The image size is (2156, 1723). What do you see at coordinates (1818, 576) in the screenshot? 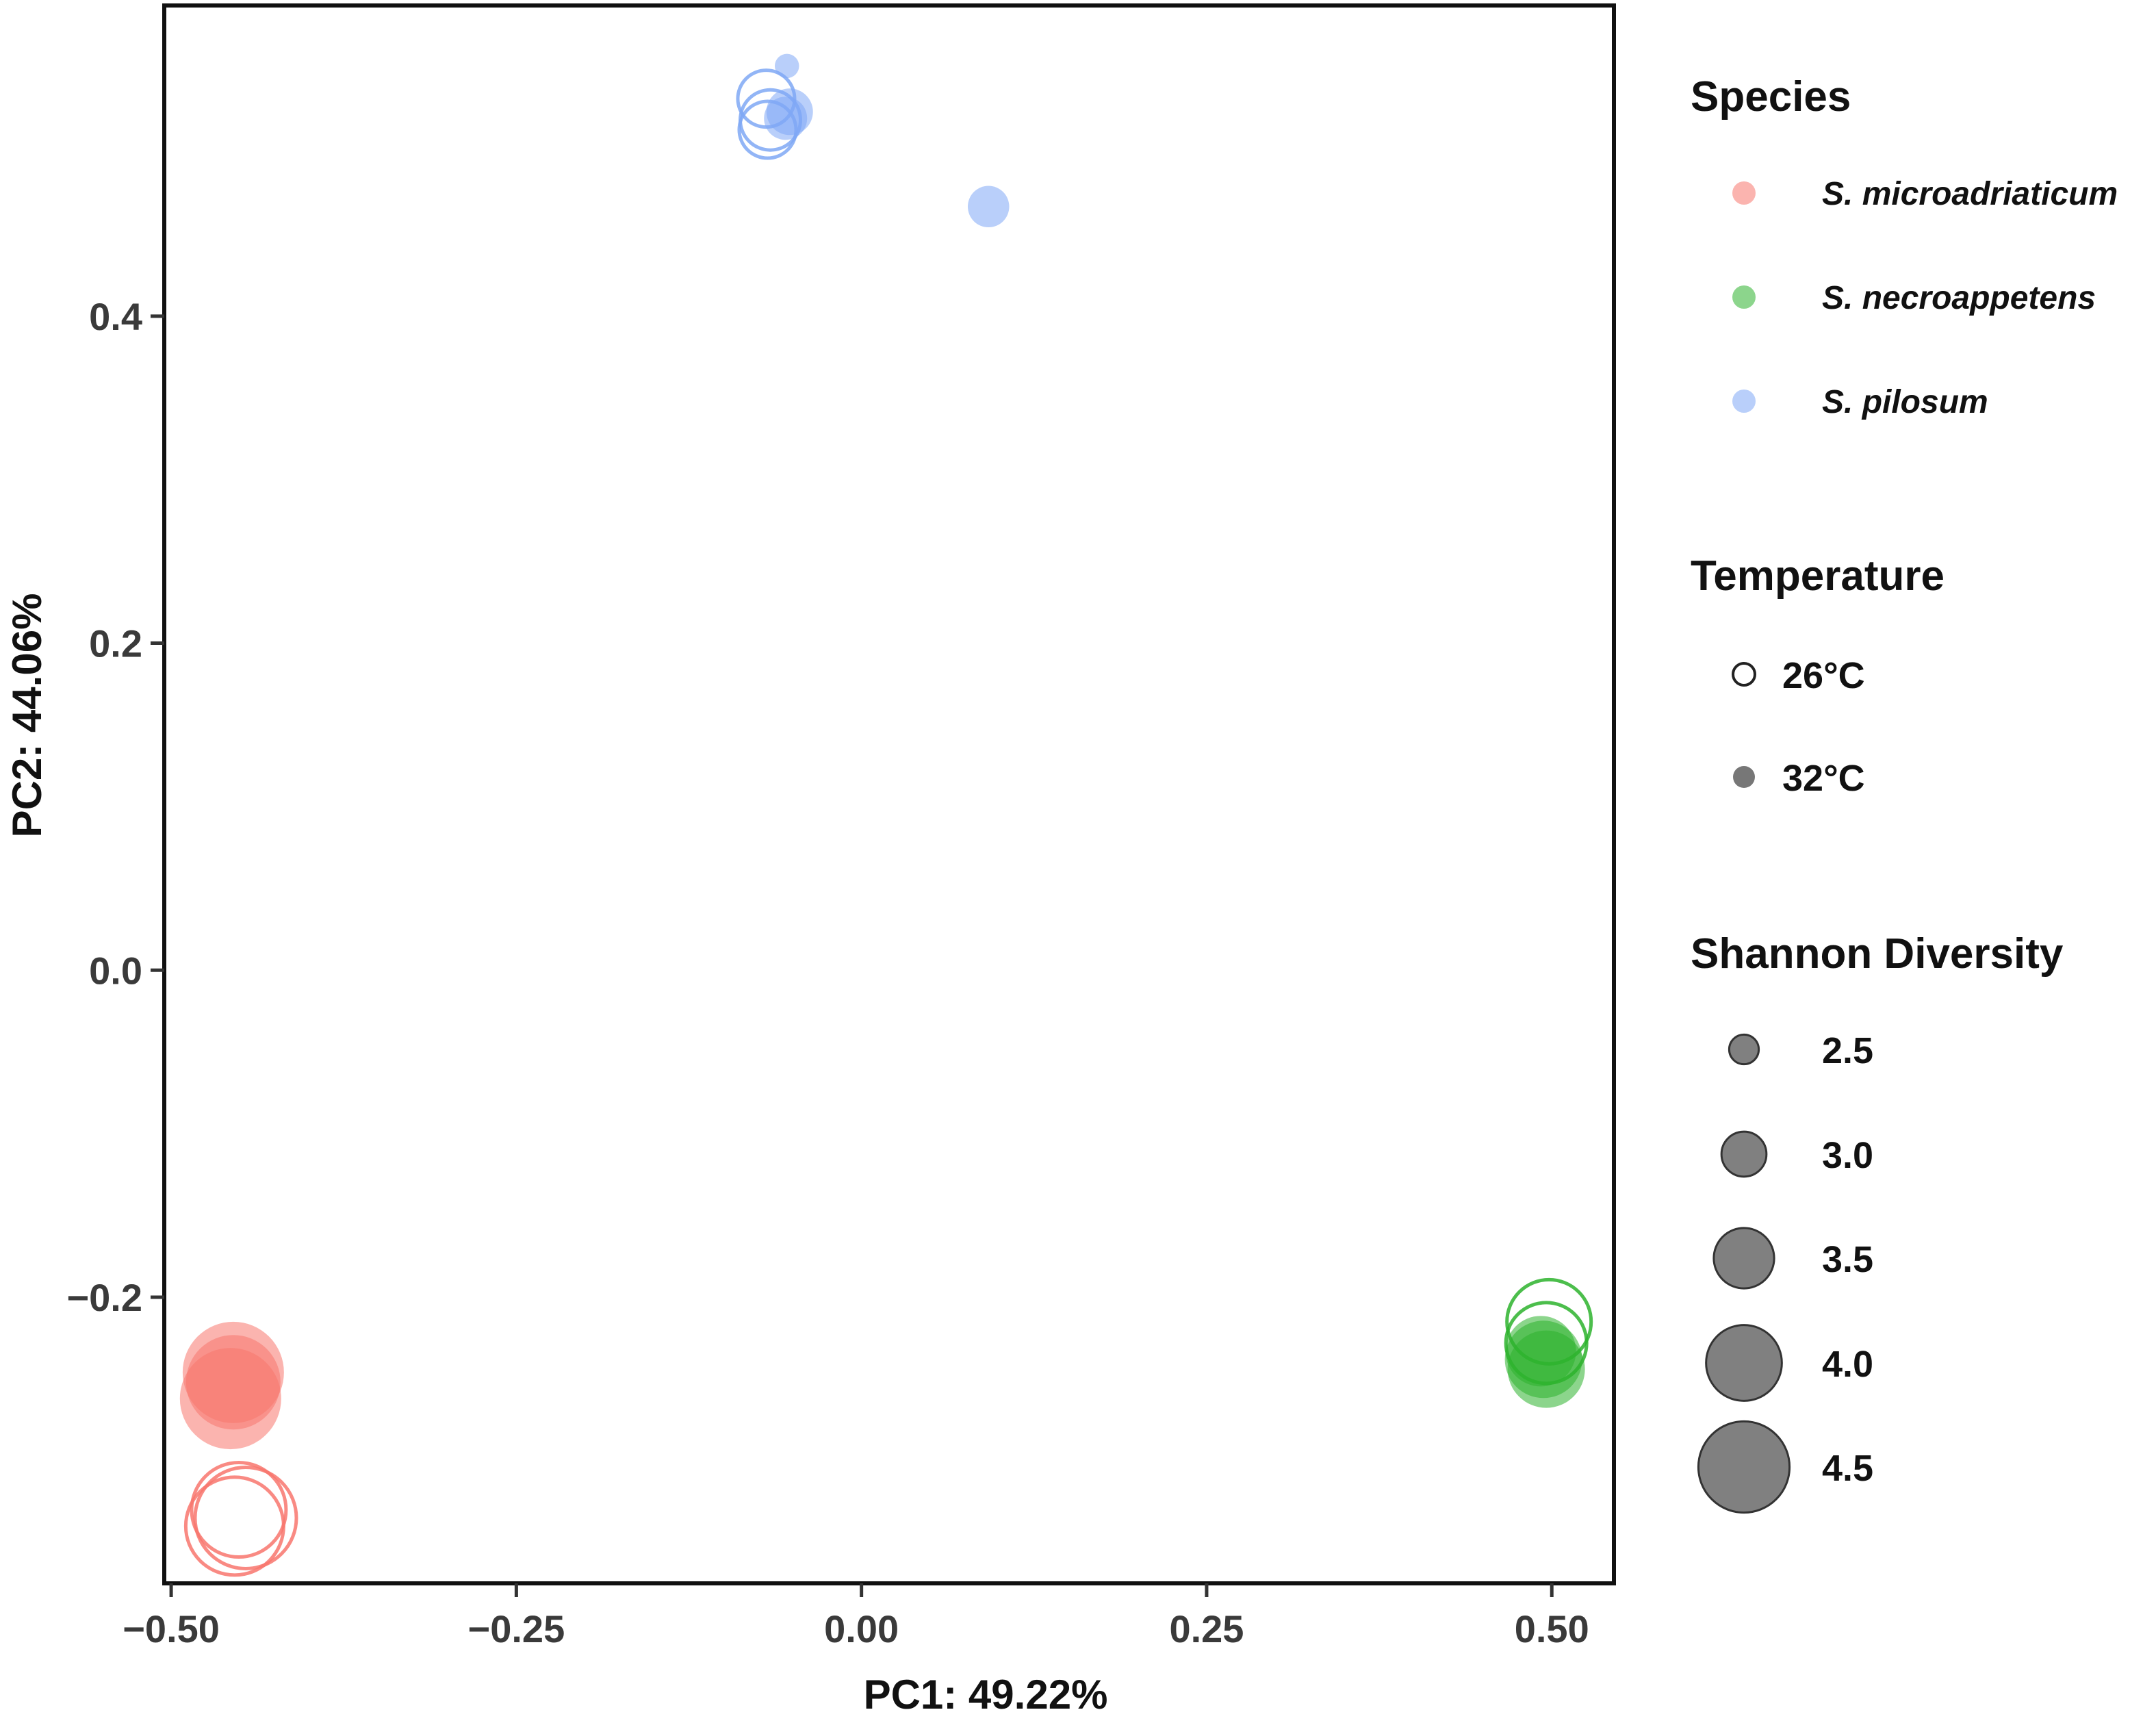
I see `legend-title-temperature: Temperature` at bounding box center [1818, 576].